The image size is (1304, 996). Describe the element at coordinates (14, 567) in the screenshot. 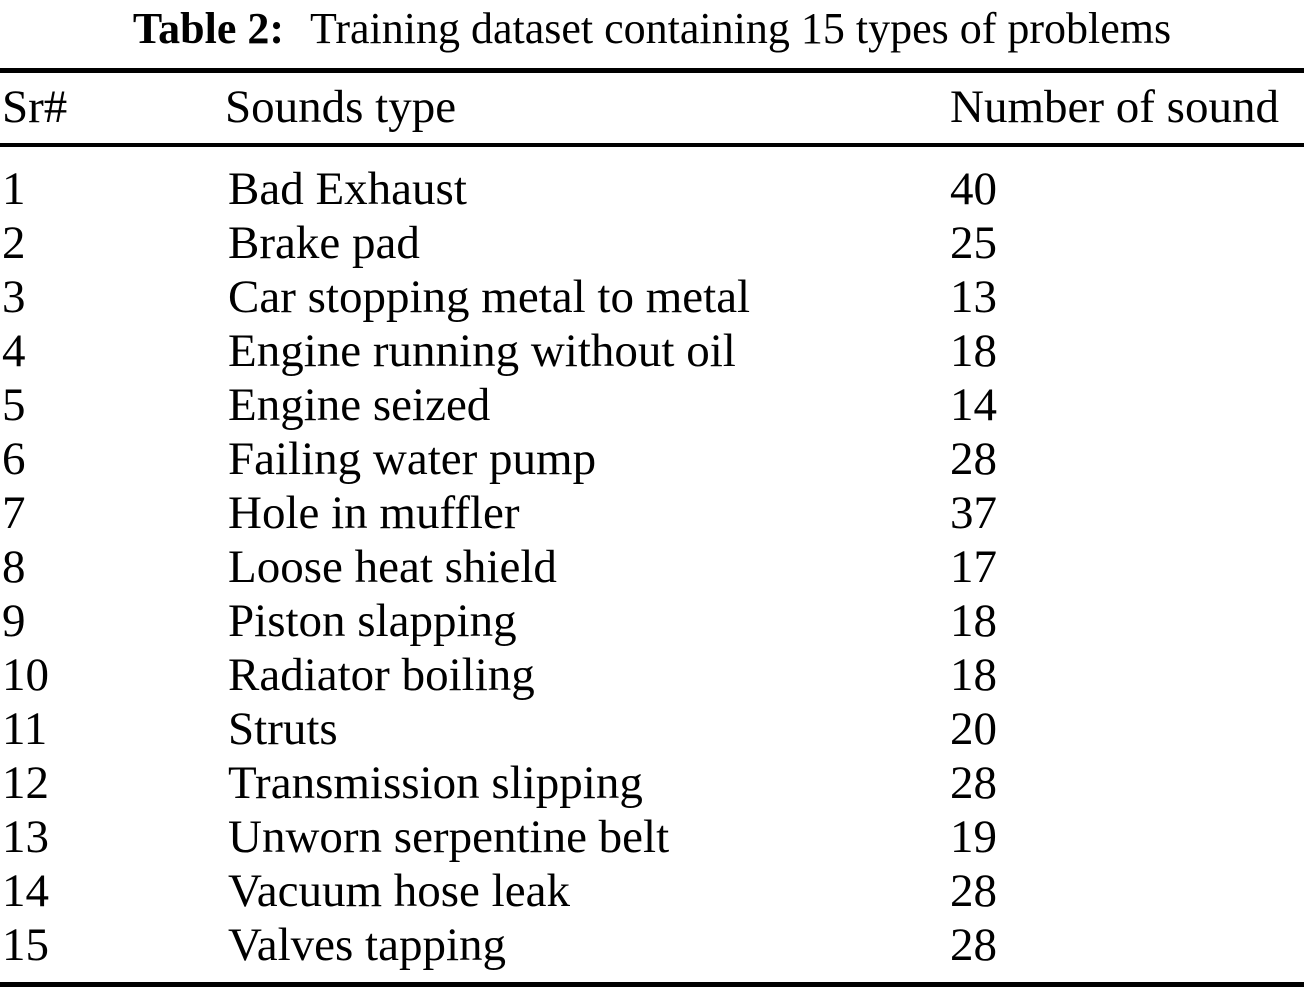

I see `cell-sr: 8` at that location.